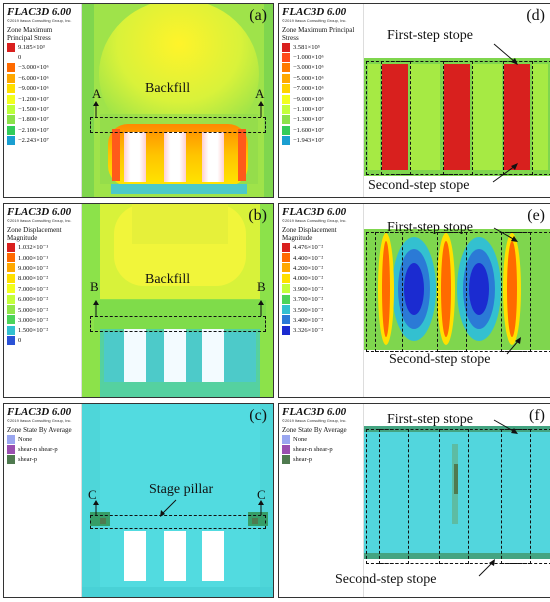  I want to click on stress-contour-field, so click(177, 100).